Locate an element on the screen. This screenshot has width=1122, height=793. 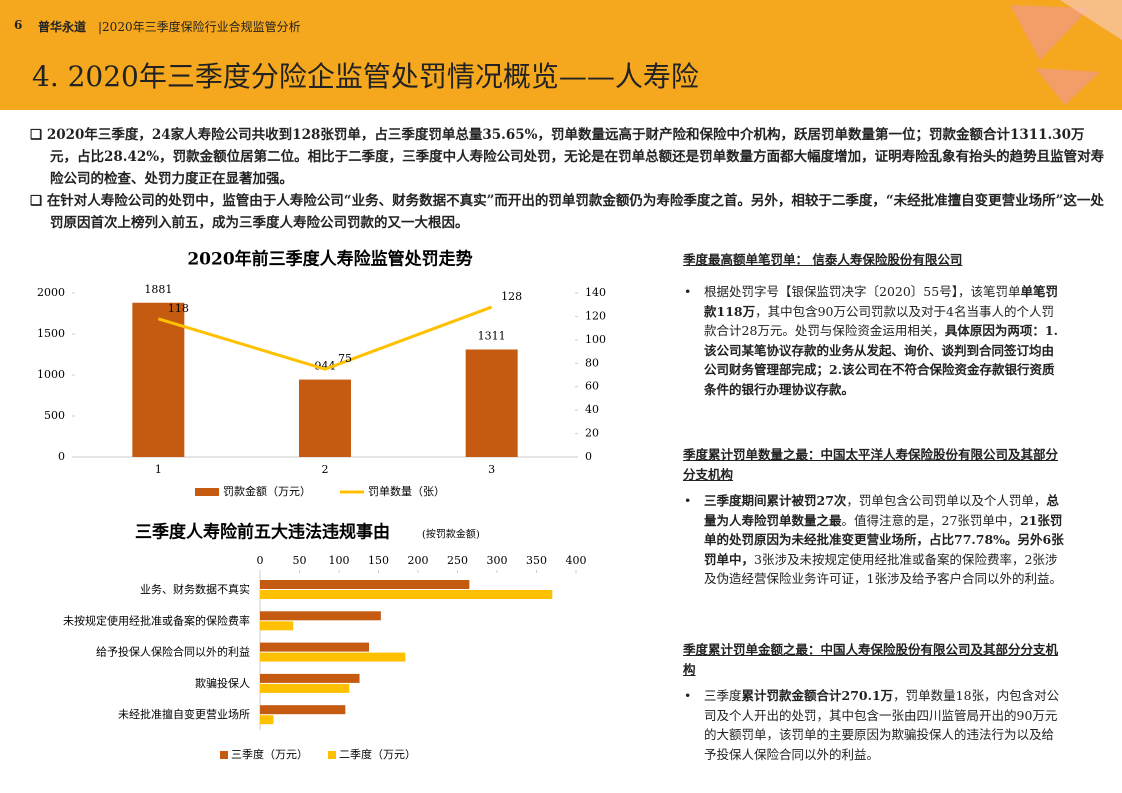
y2-tick-label: 120 is located at coordinates (595, 315).